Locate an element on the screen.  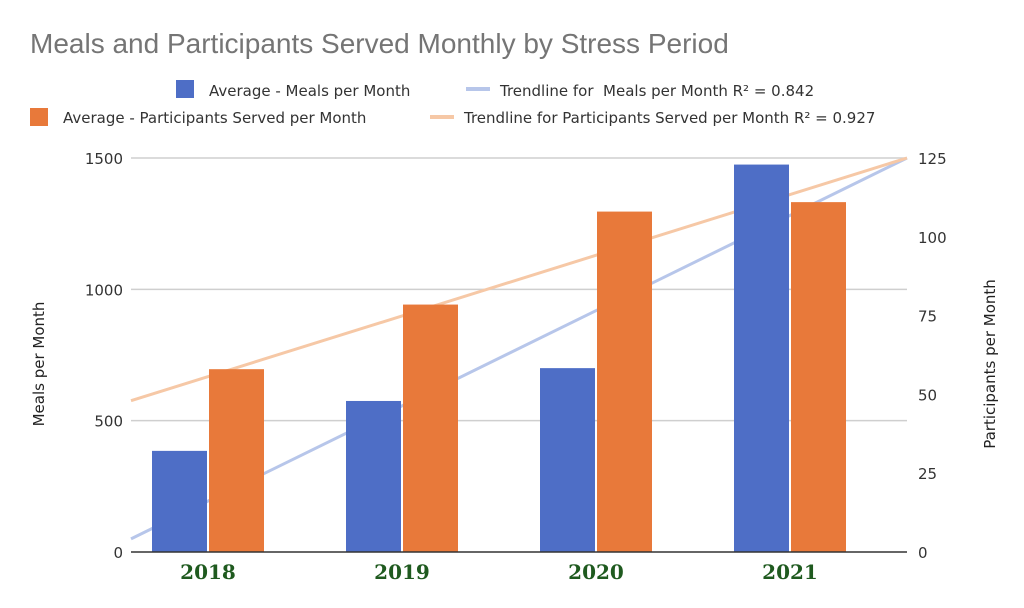
bar-participants-2018 is located at coordinates (236, 460).